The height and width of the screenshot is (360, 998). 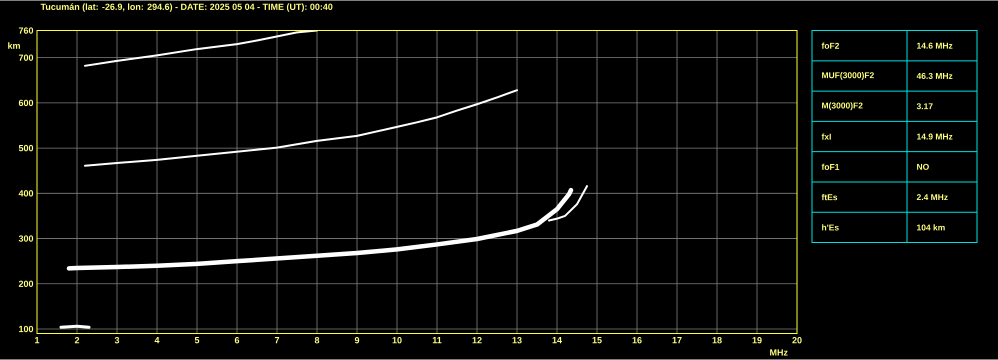 What do you see at coordinates (931, 227) in the screenshot?
I see `text: 104 km` at bounding box center [931, 227].